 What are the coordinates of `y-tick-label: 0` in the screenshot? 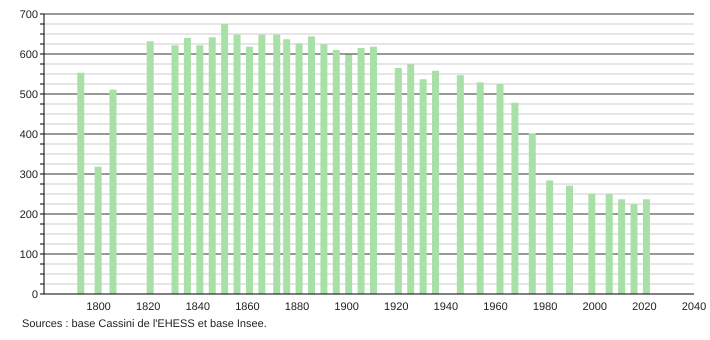 It's located at (35, 294).